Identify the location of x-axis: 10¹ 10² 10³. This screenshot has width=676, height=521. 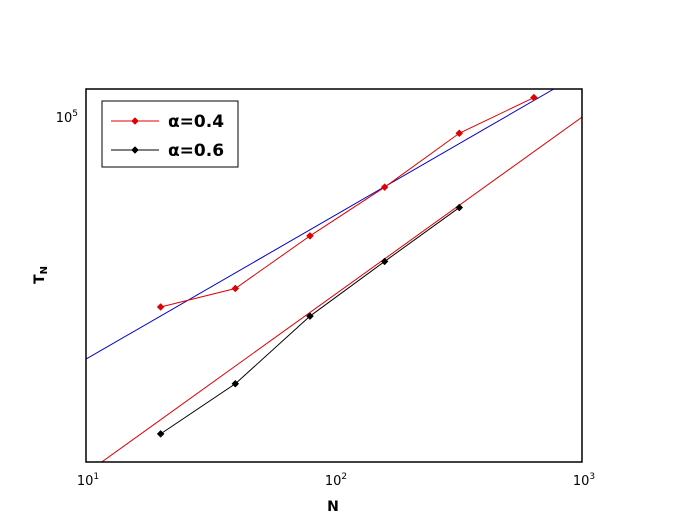
(336, 480).